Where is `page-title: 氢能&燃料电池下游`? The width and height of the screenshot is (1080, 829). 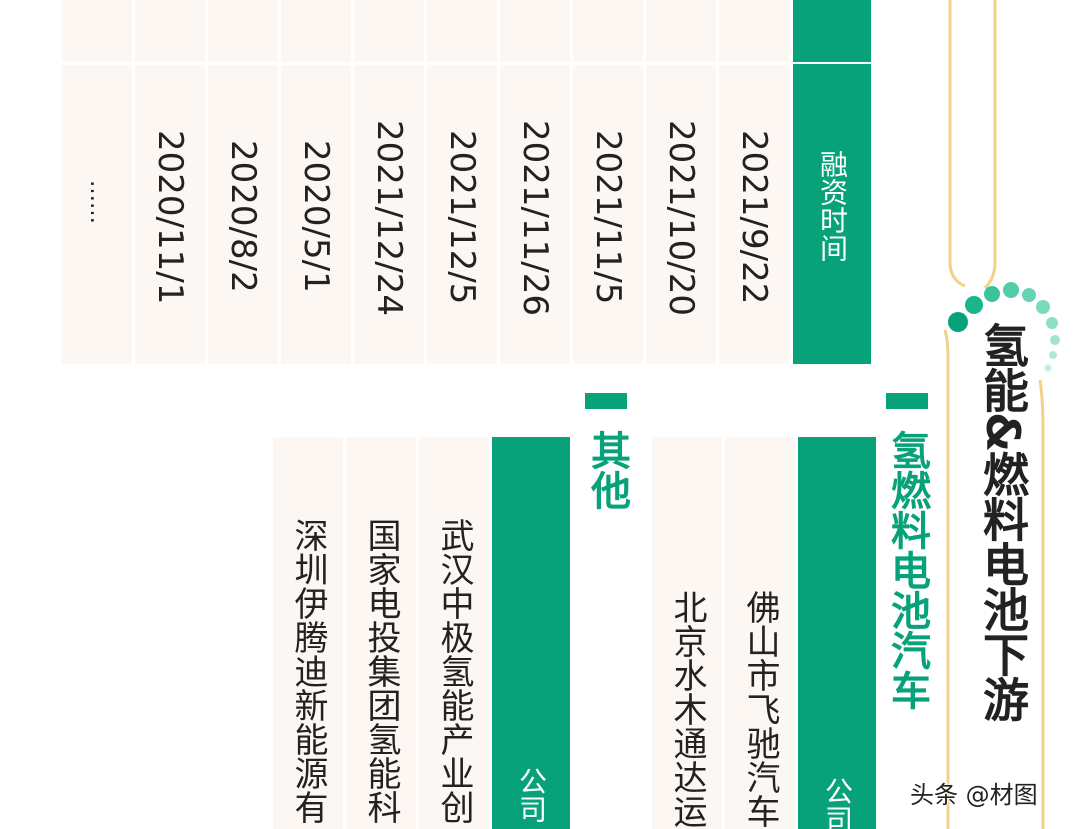
page-title: 氢能&燃料电池下游 is located at coordinates (1003, 522).